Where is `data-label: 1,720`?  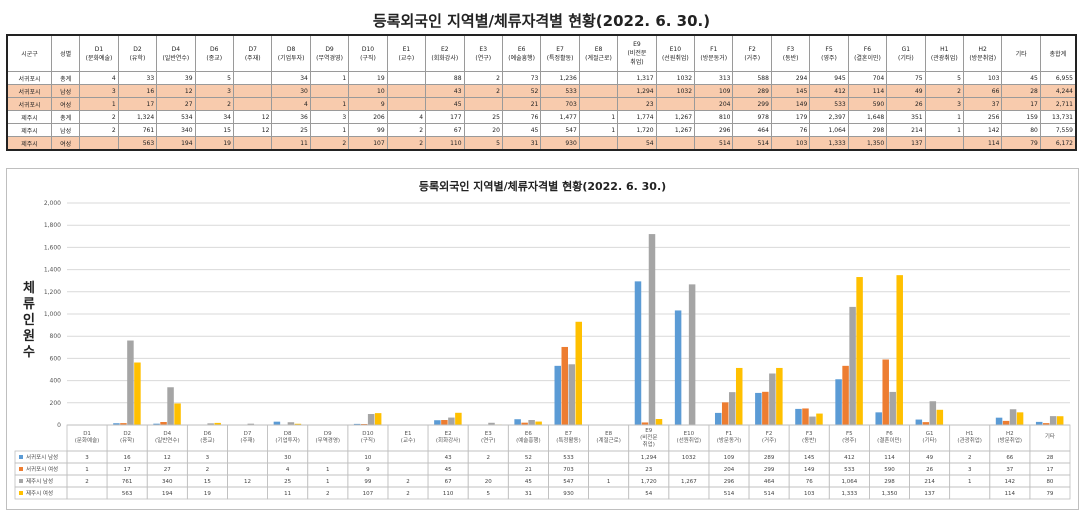
data-label: 1,720 is located at coordinates (649, 482).